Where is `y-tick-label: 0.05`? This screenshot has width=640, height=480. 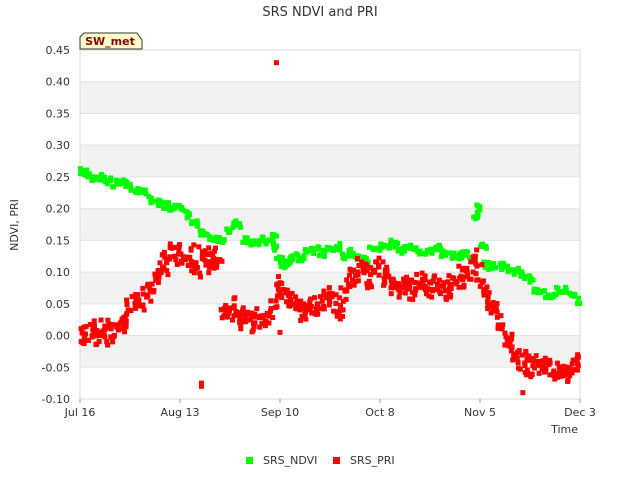
y-tick-label: 0.05 is located at coordinates (58, 304).